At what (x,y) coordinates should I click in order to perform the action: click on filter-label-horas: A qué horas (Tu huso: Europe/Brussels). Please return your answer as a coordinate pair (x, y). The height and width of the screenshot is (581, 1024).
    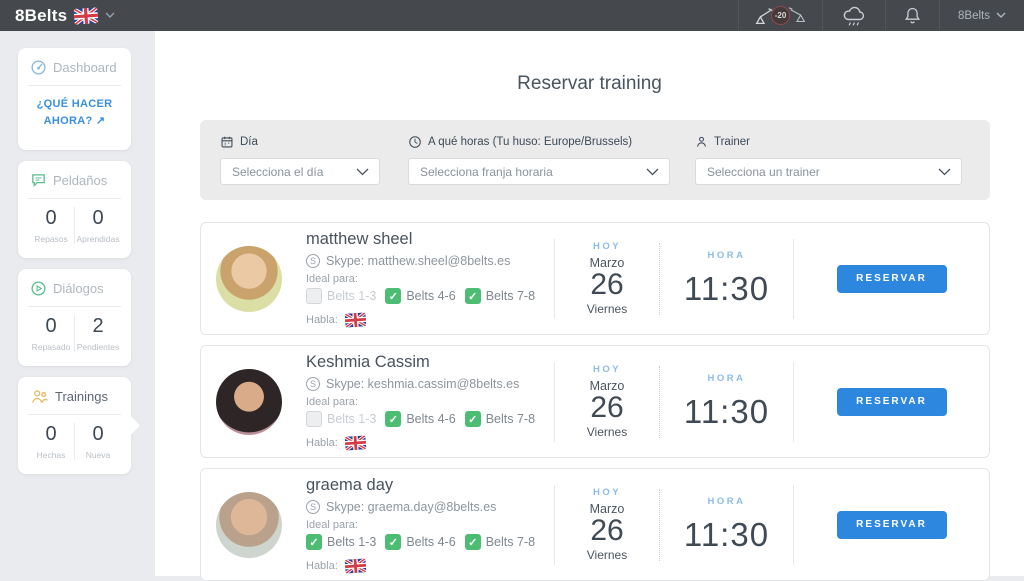
    Looking at the image, I should click on (530, 142).